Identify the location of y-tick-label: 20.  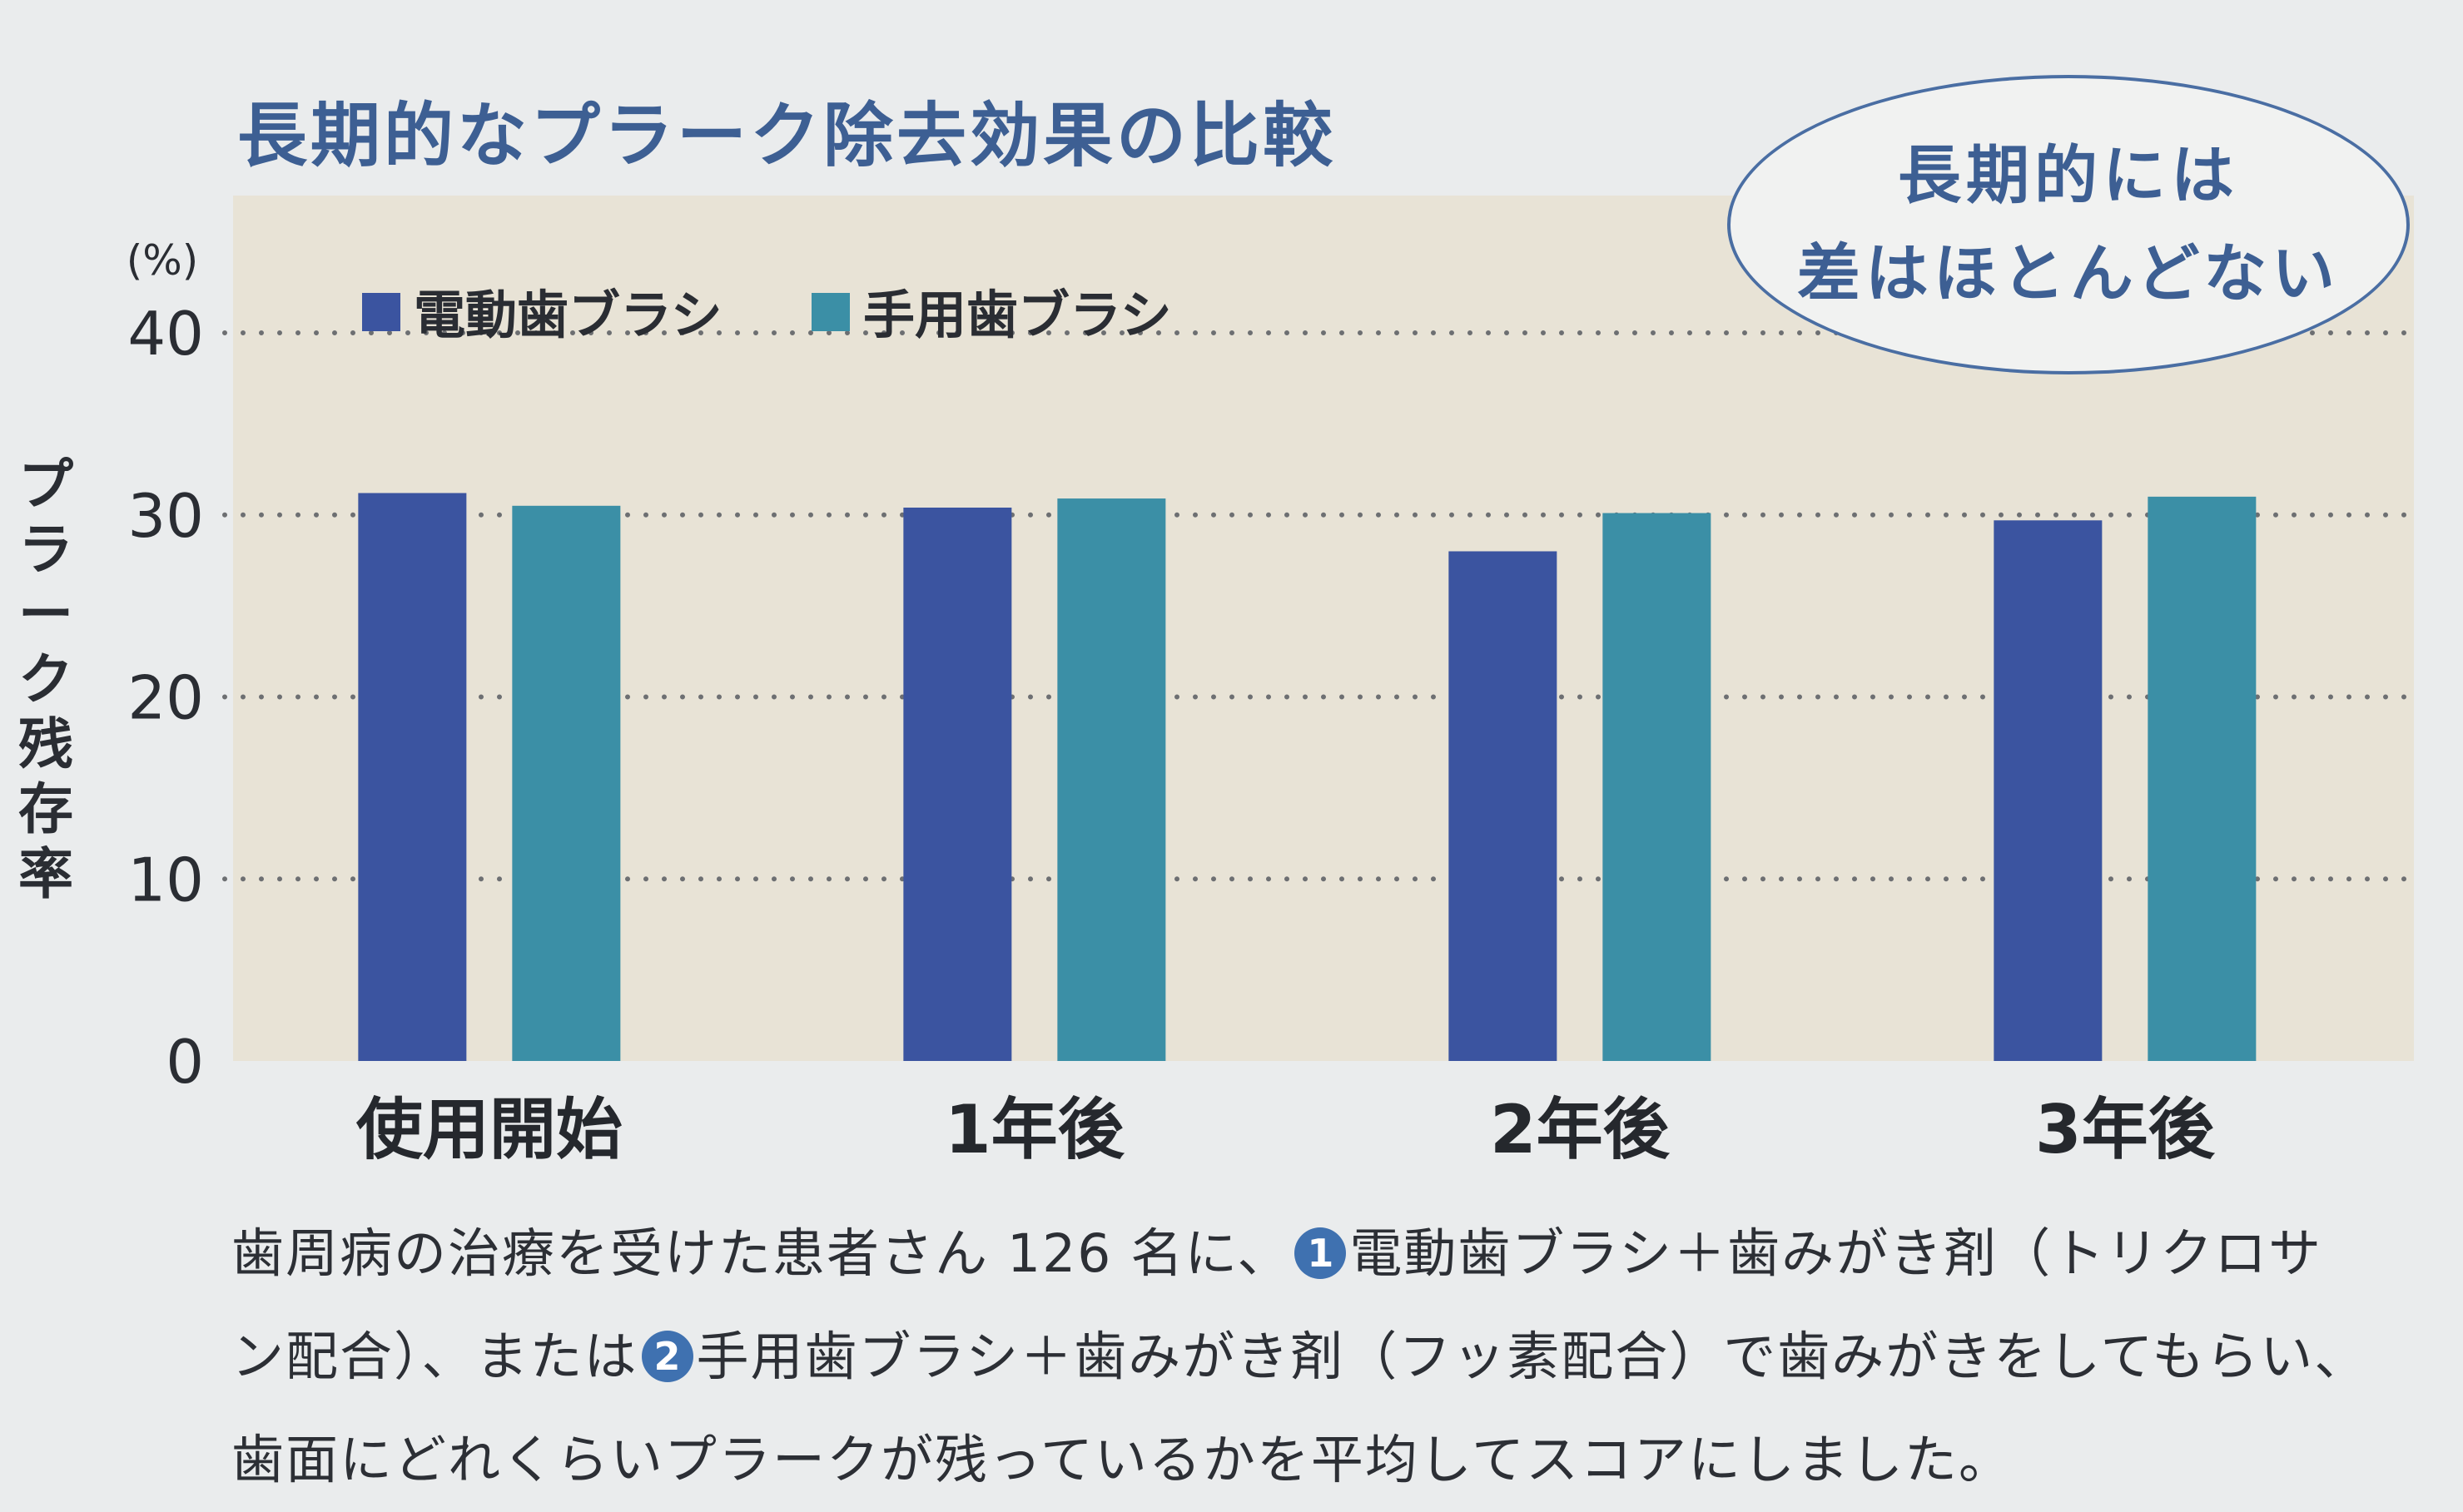
(165, 698).